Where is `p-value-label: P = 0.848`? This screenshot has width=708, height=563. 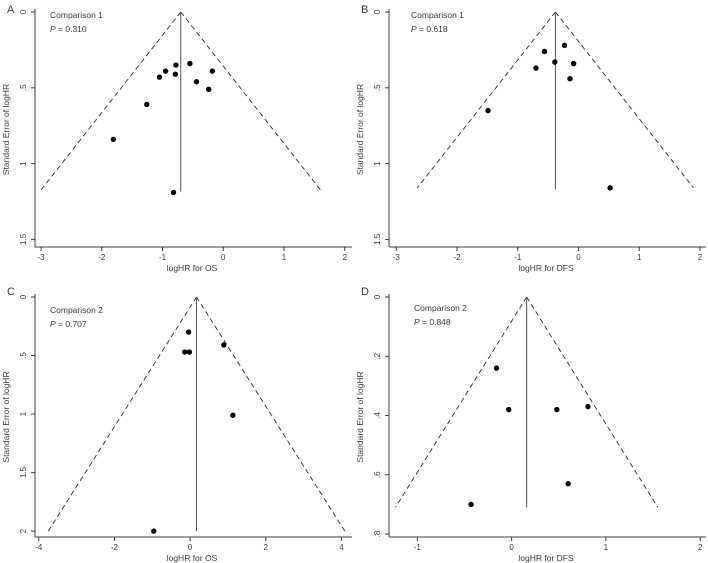
p-value-label: P = 0.848 is located at coordinates (432, 322).